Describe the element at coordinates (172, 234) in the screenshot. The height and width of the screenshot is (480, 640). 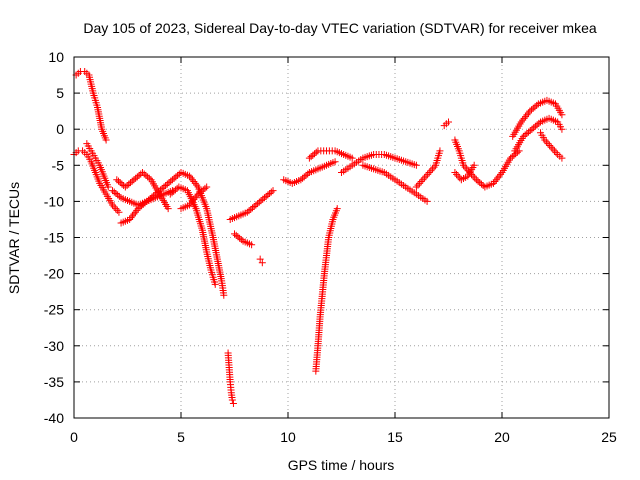
I see `series-trace-e` at that location.